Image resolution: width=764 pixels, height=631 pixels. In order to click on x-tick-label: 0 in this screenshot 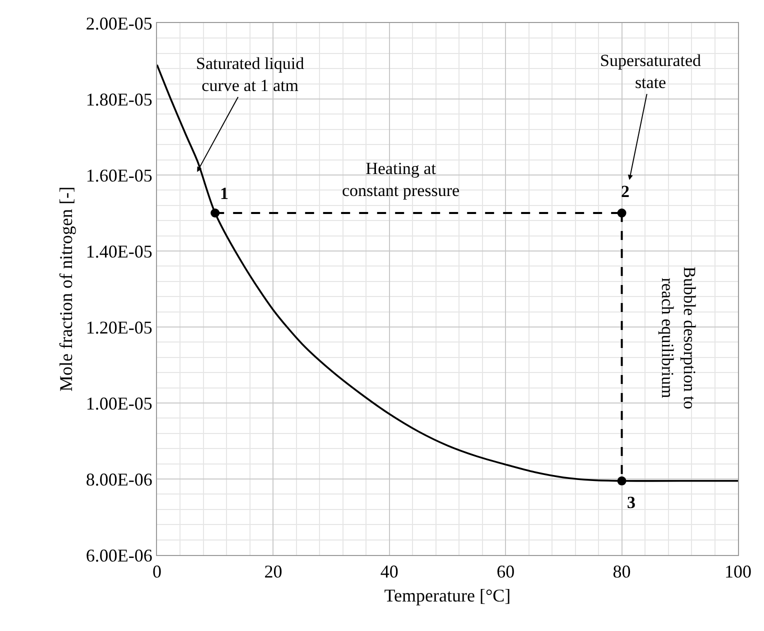, I will do `click(157, 572)`.